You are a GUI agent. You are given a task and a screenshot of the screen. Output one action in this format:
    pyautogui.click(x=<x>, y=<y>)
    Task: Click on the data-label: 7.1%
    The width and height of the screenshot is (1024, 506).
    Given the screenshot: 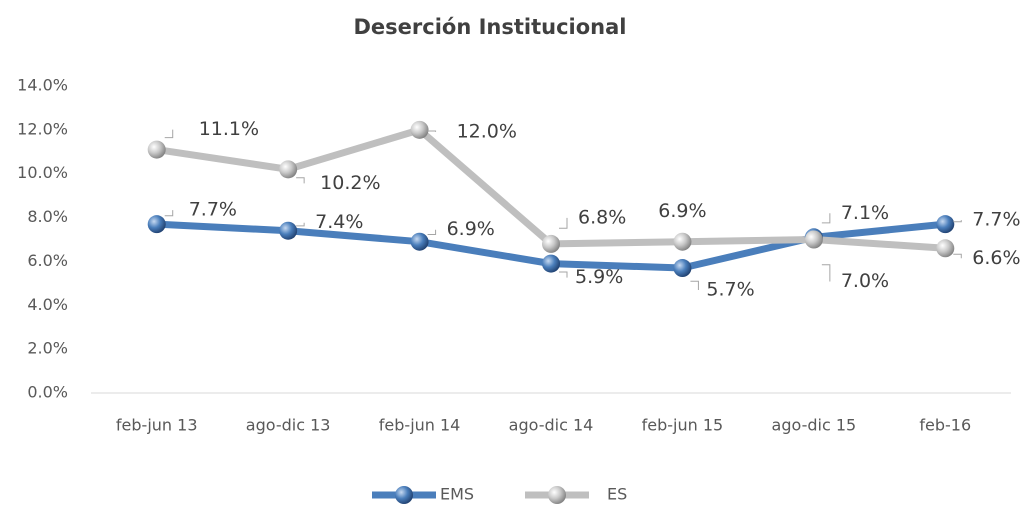 What is the action you would take?
    pyautogui.click(x=865, y=213)
    